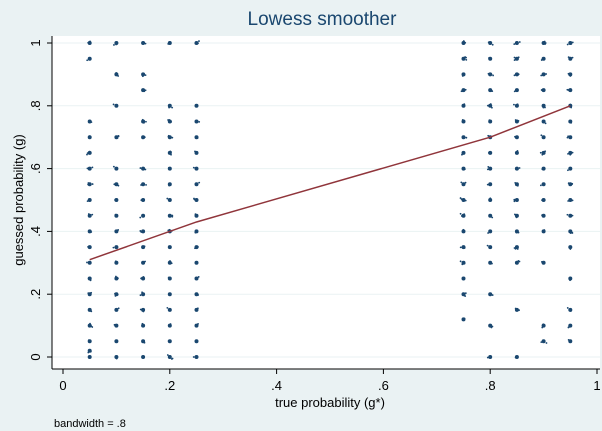 This screenshot has width=602, height=431. Describe the element at coordinates (35, 356) in the screenshot. I see `y-tick-label: 0` at that location.